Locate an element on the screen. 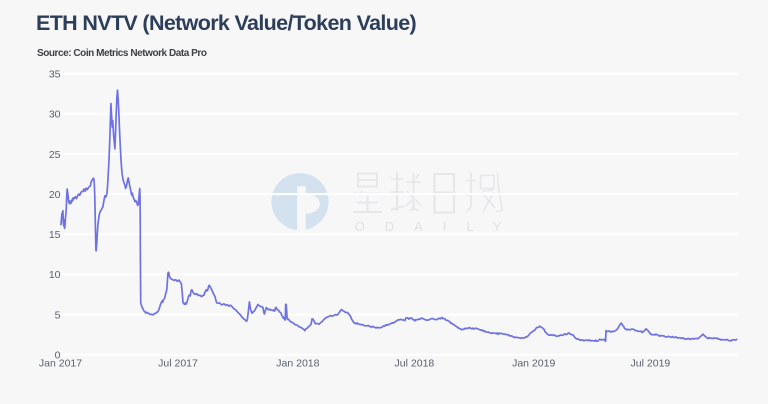  svg-text: Jan 2017 is located at coordinates (60, 364).